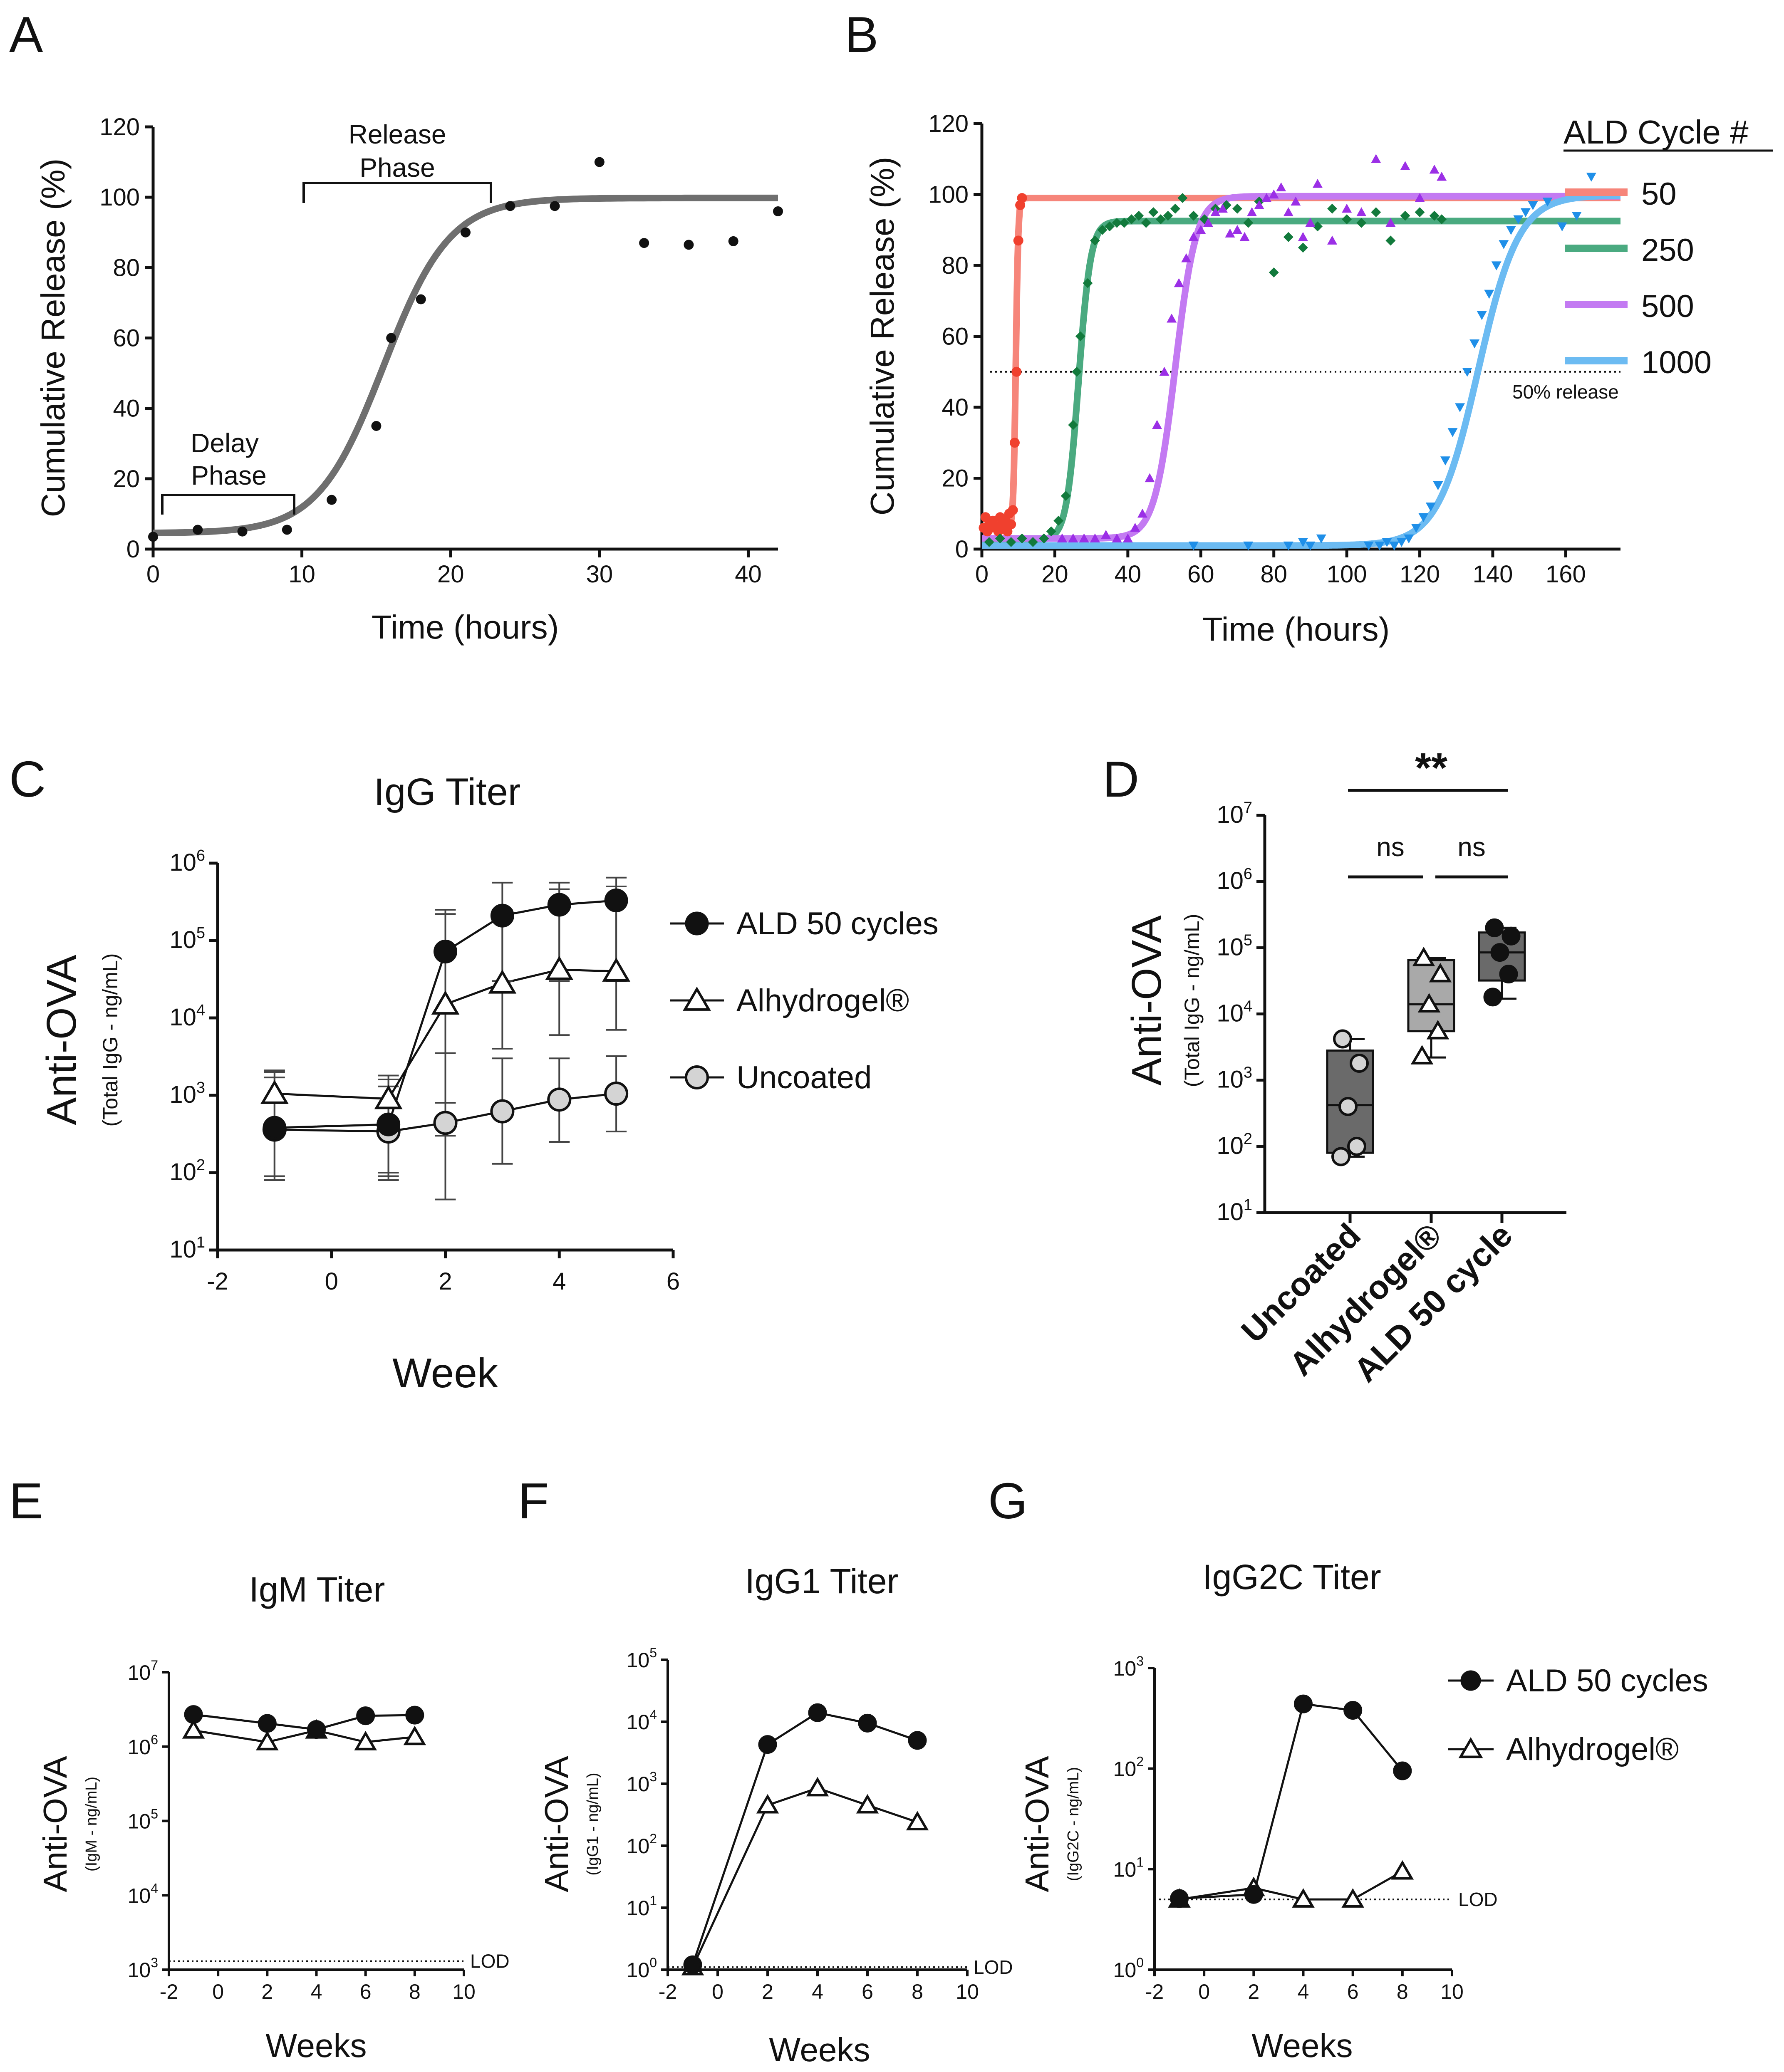 The height and width of the screenshot is (2072, 1784). Describe the element at coordinates (169, 1992) in the screenshot. I see `x-tick-label: -2` at that location.